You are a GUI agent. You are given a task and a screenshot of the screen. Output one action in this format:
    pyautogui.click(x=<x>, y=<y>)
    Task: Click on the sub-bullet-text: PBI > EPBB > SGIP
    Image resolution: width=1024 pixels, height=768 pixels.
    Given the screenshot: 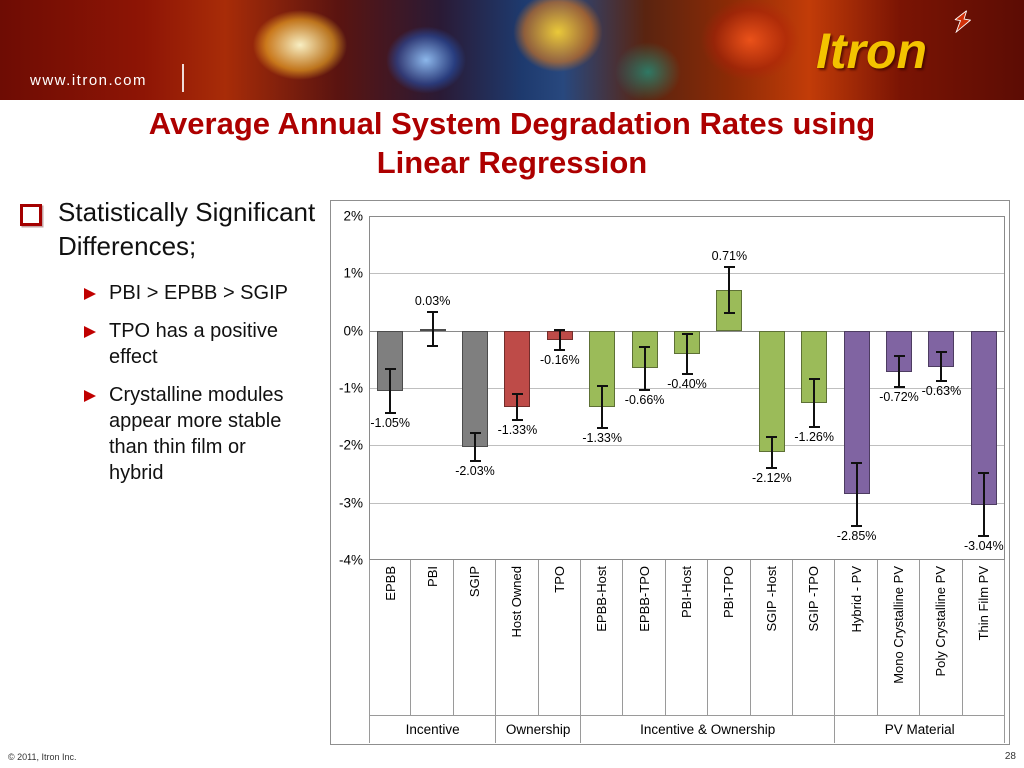 What is the action you would take?
    pyautogui.click(x=198, y=292)
    